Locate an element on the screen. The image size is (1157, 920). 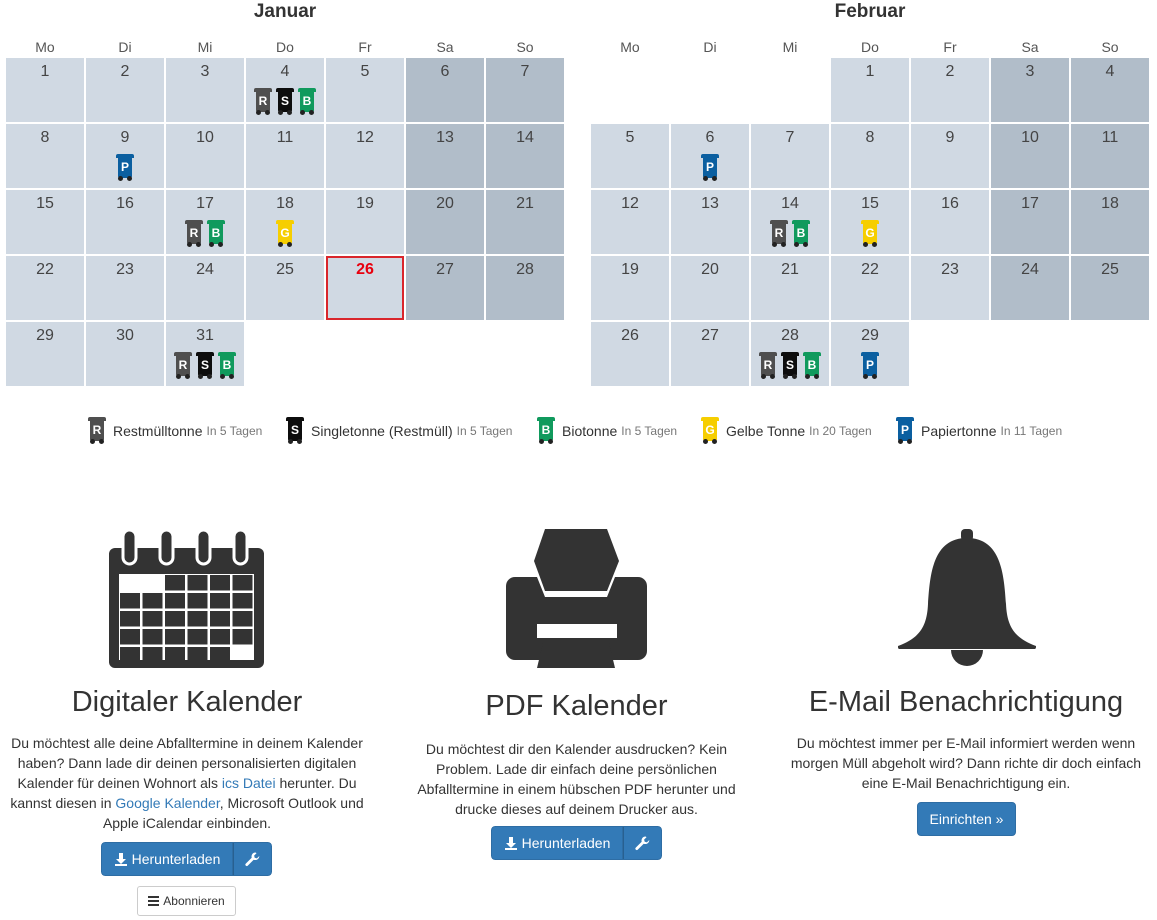
day-number: 29 is located at coordinates (45, 335).